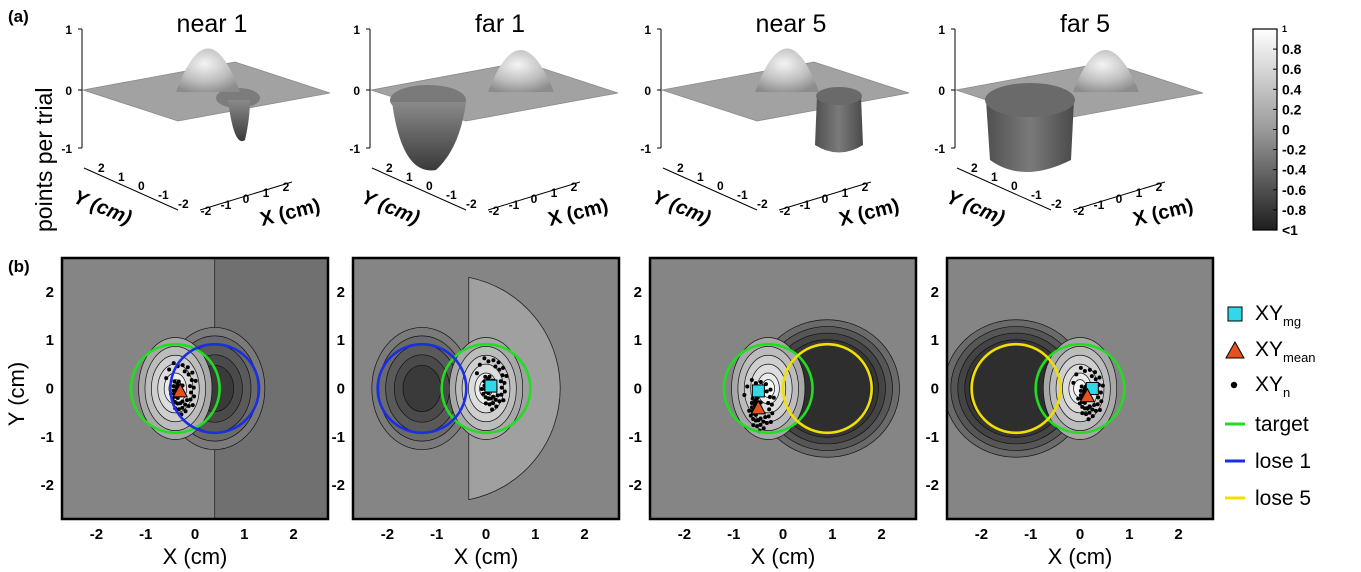 The height and width of the screenshot is (572, 1361). I want to click on penalty-well-rim, so click(839, 96).